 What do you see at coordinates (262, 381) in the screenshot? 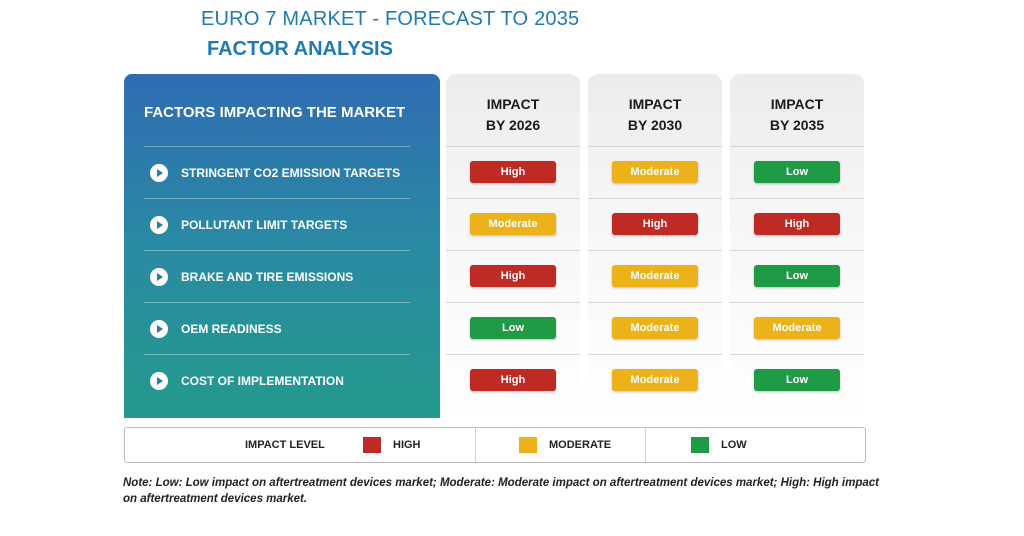
I see `factor-label: COST OF IMPLEMENTATION` at bounding box center [262, 381].